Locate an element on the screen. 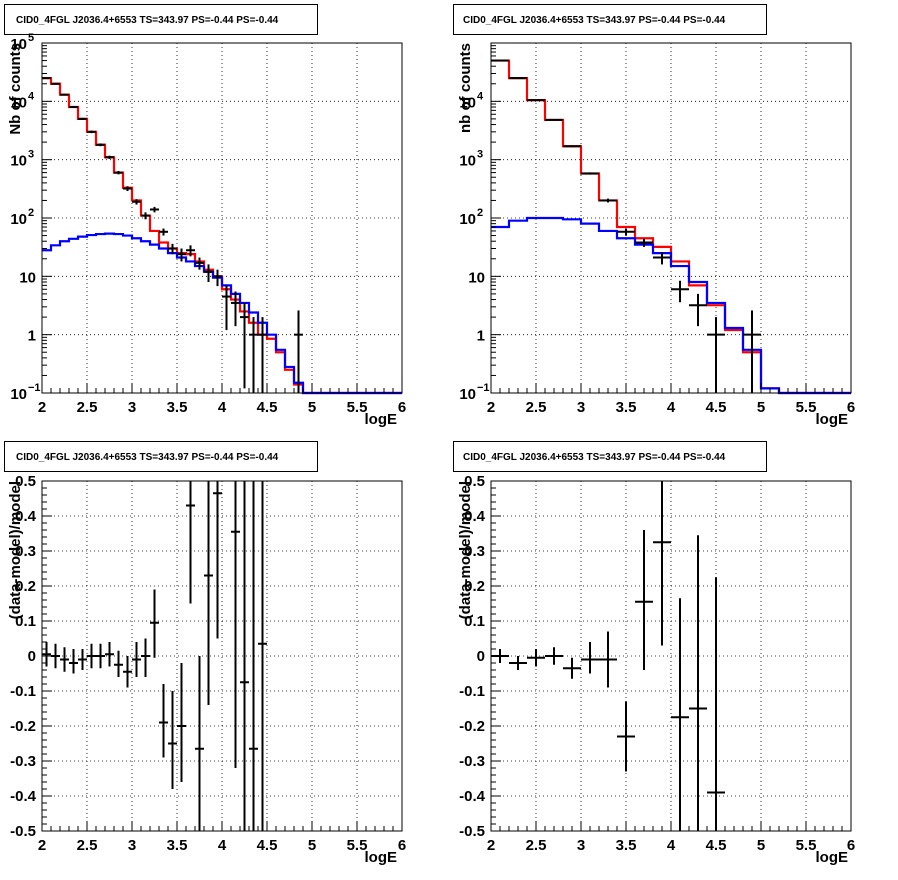 Image resolution: width=898 pixels, height=880 pixels. y-tick-label: -0.1 is located at coordinates (472, 691).